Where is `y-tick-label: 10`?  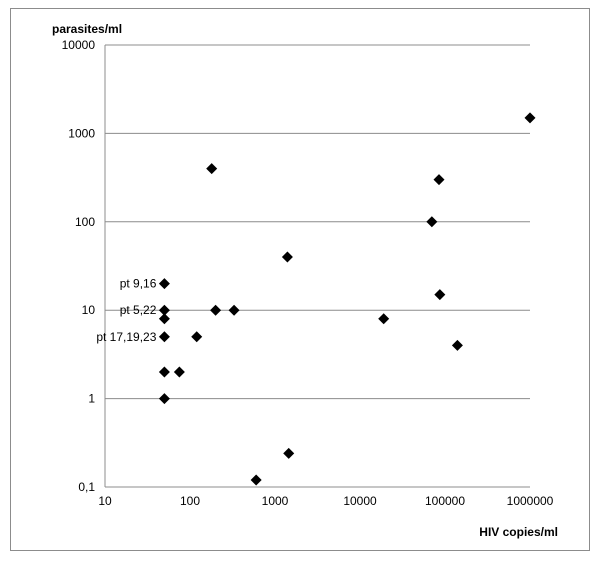 y-tick-label: 10 is located at coordinates (89, 310).